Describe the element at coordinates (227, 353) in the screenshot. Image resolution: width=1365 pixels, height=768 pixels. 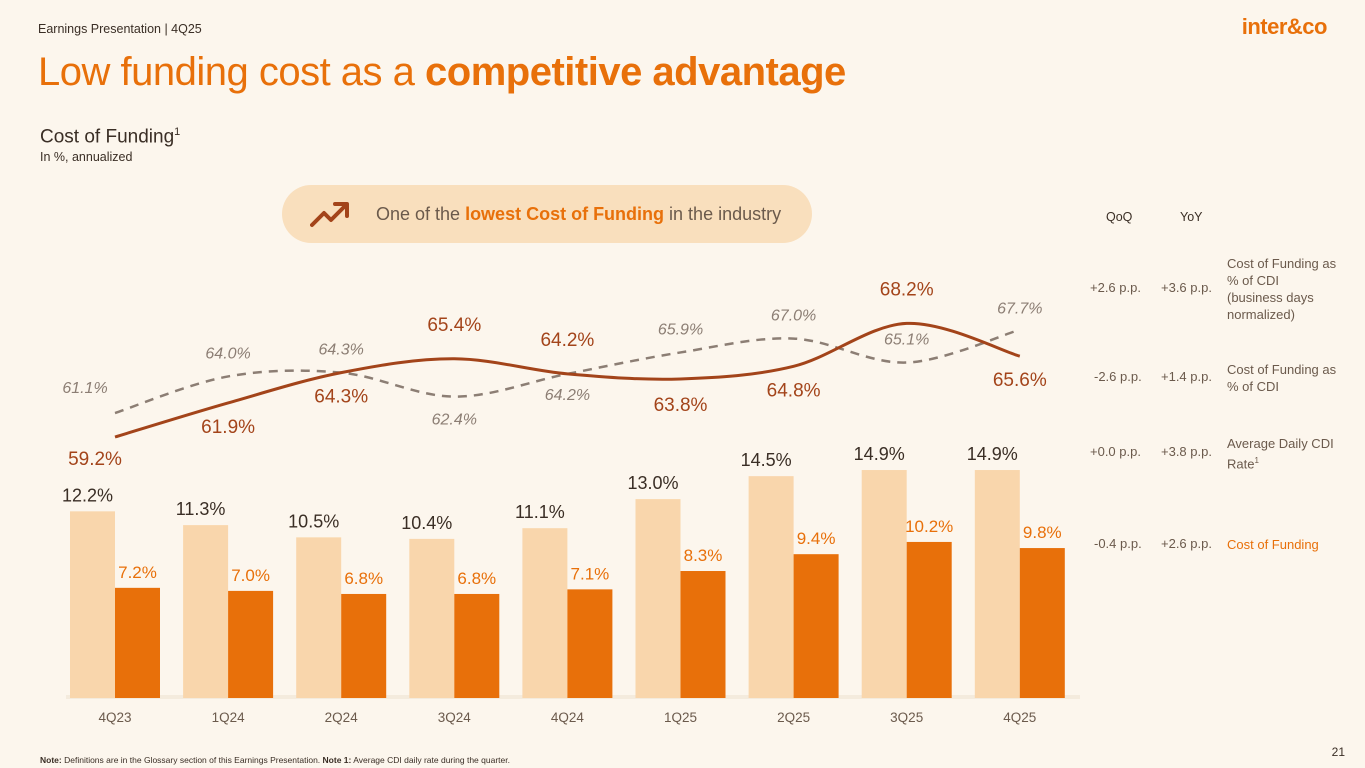
I see `line-normalized-label: 64.0%` at that location.